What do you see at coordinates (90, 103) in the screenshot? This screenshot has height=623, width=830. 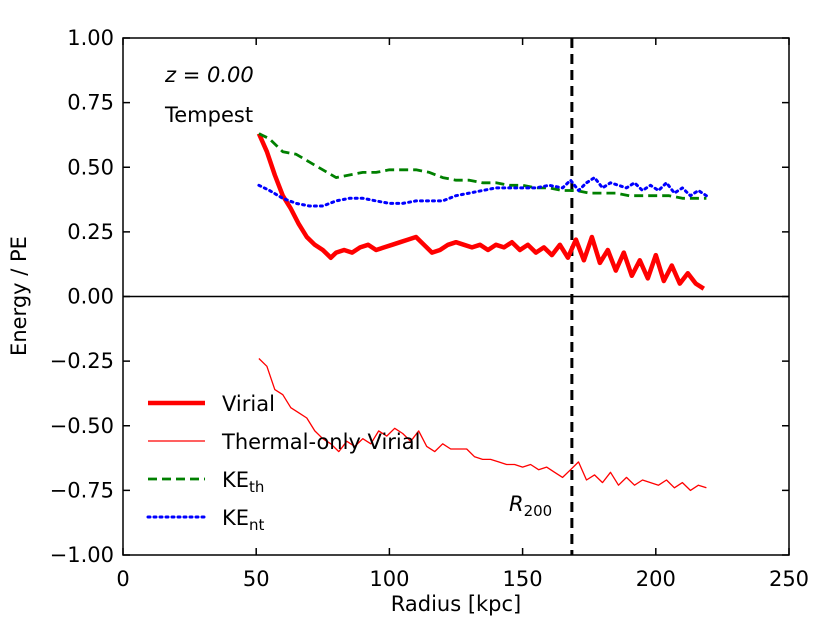 I see `y-tick-label: 0.75` at bounding box center [90, 103].